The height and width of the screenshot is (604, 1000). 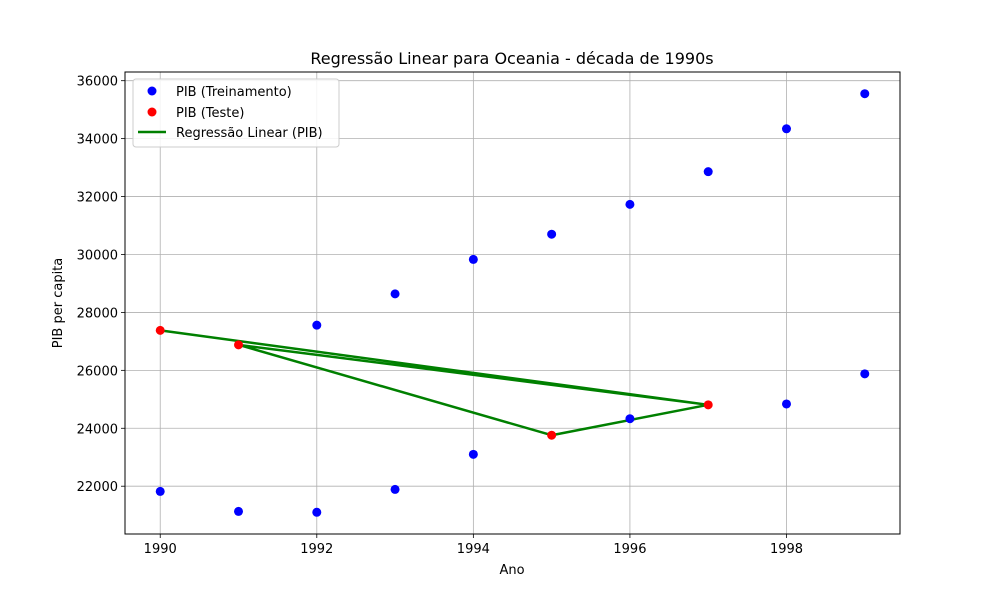 What do you see at coordinates (97, 198) in the screenshot?
I see `y-tick-label: 32000` at bounding box center [97, 198].